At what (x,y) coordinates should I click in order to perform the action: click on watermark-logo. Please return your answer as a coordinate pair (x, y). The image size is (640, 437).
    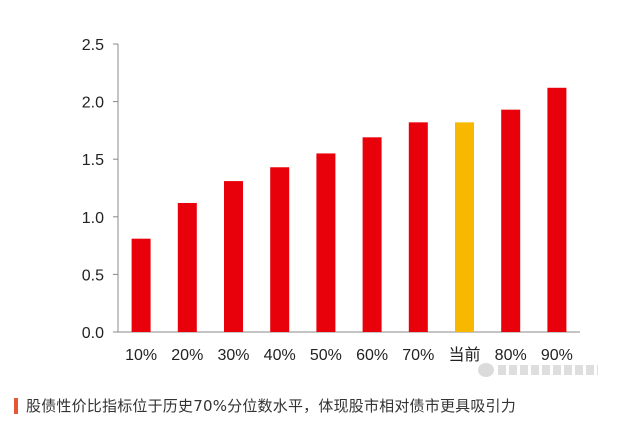
    Looking at the image, I should click on (538, 370).